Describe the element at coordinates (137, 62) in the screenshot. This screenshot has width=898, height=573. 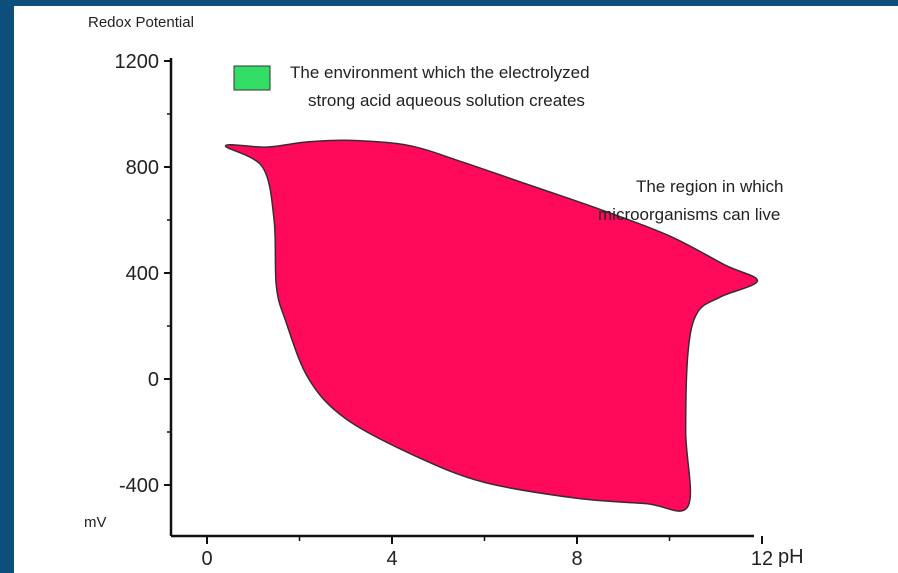
I see `y-tick-label: 1200` at that location.